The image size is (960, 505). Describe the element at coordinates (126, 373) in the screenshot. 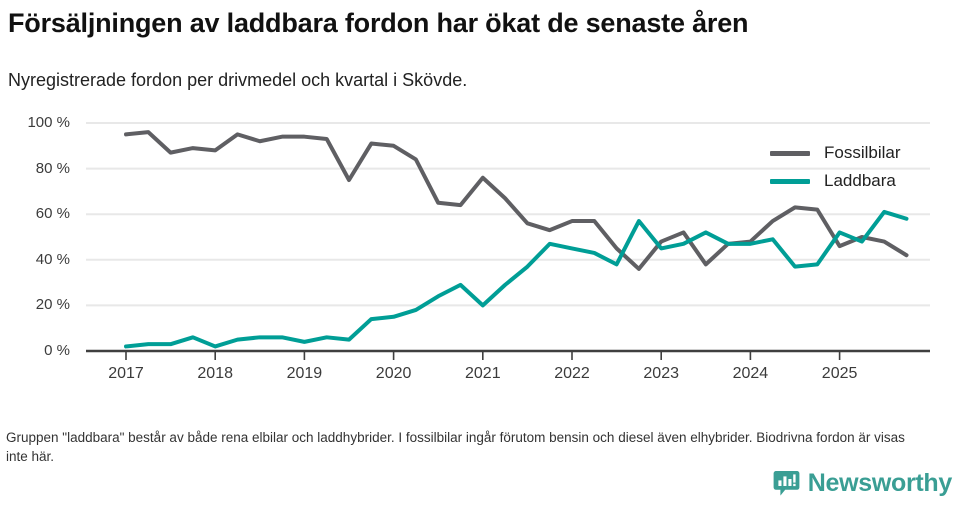

I see `x-axis-tick-label: 2017` at that location.